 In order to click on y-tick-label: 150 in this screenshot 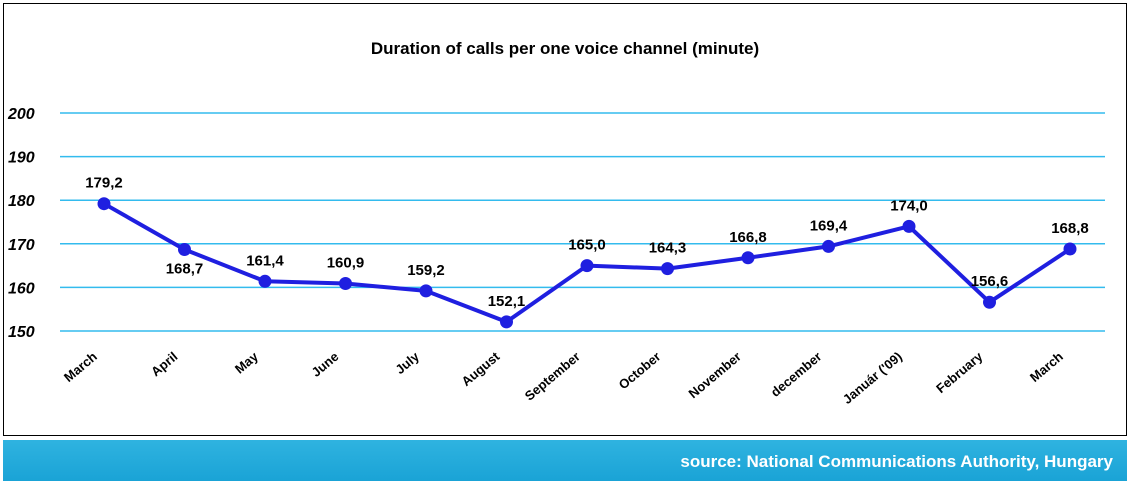, I will do `click(21, 332)`.